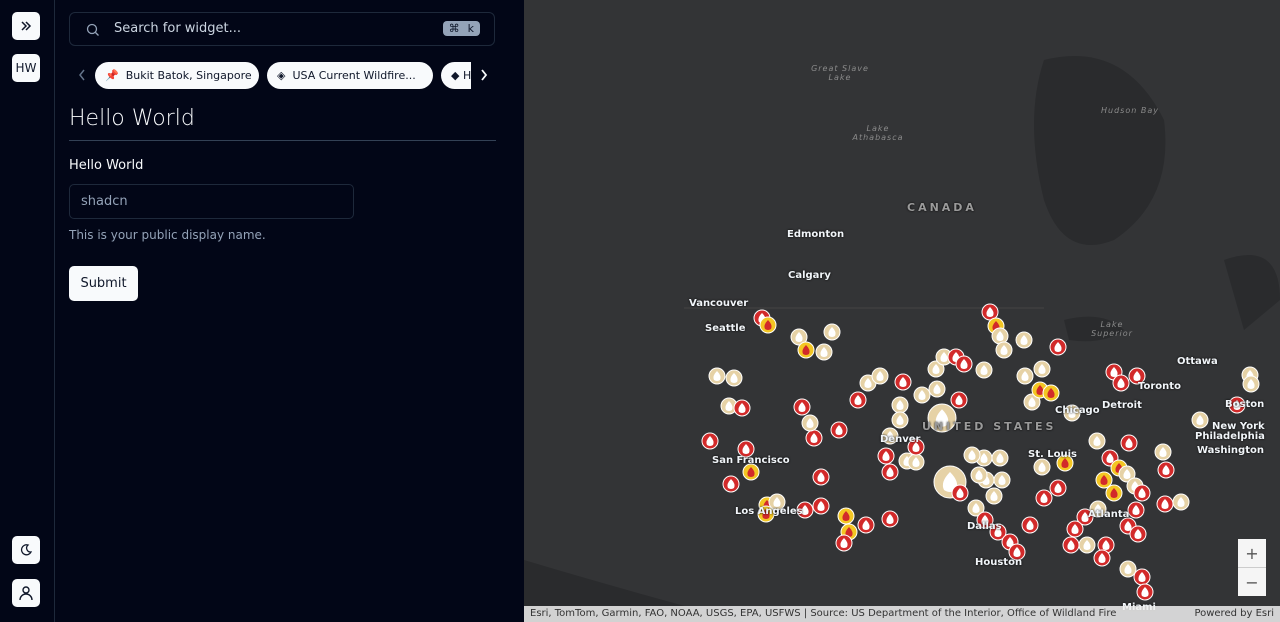 The width and height of the screenshot is (1280, 622). I want to click on zoom-out: −, so click(1252, 581).